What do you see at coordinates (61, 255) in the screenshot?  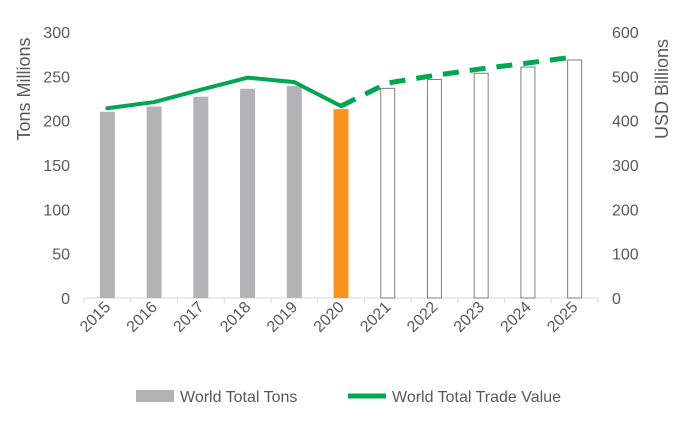 I see `left-tick-50: 50` at bounding box center [61, 255].